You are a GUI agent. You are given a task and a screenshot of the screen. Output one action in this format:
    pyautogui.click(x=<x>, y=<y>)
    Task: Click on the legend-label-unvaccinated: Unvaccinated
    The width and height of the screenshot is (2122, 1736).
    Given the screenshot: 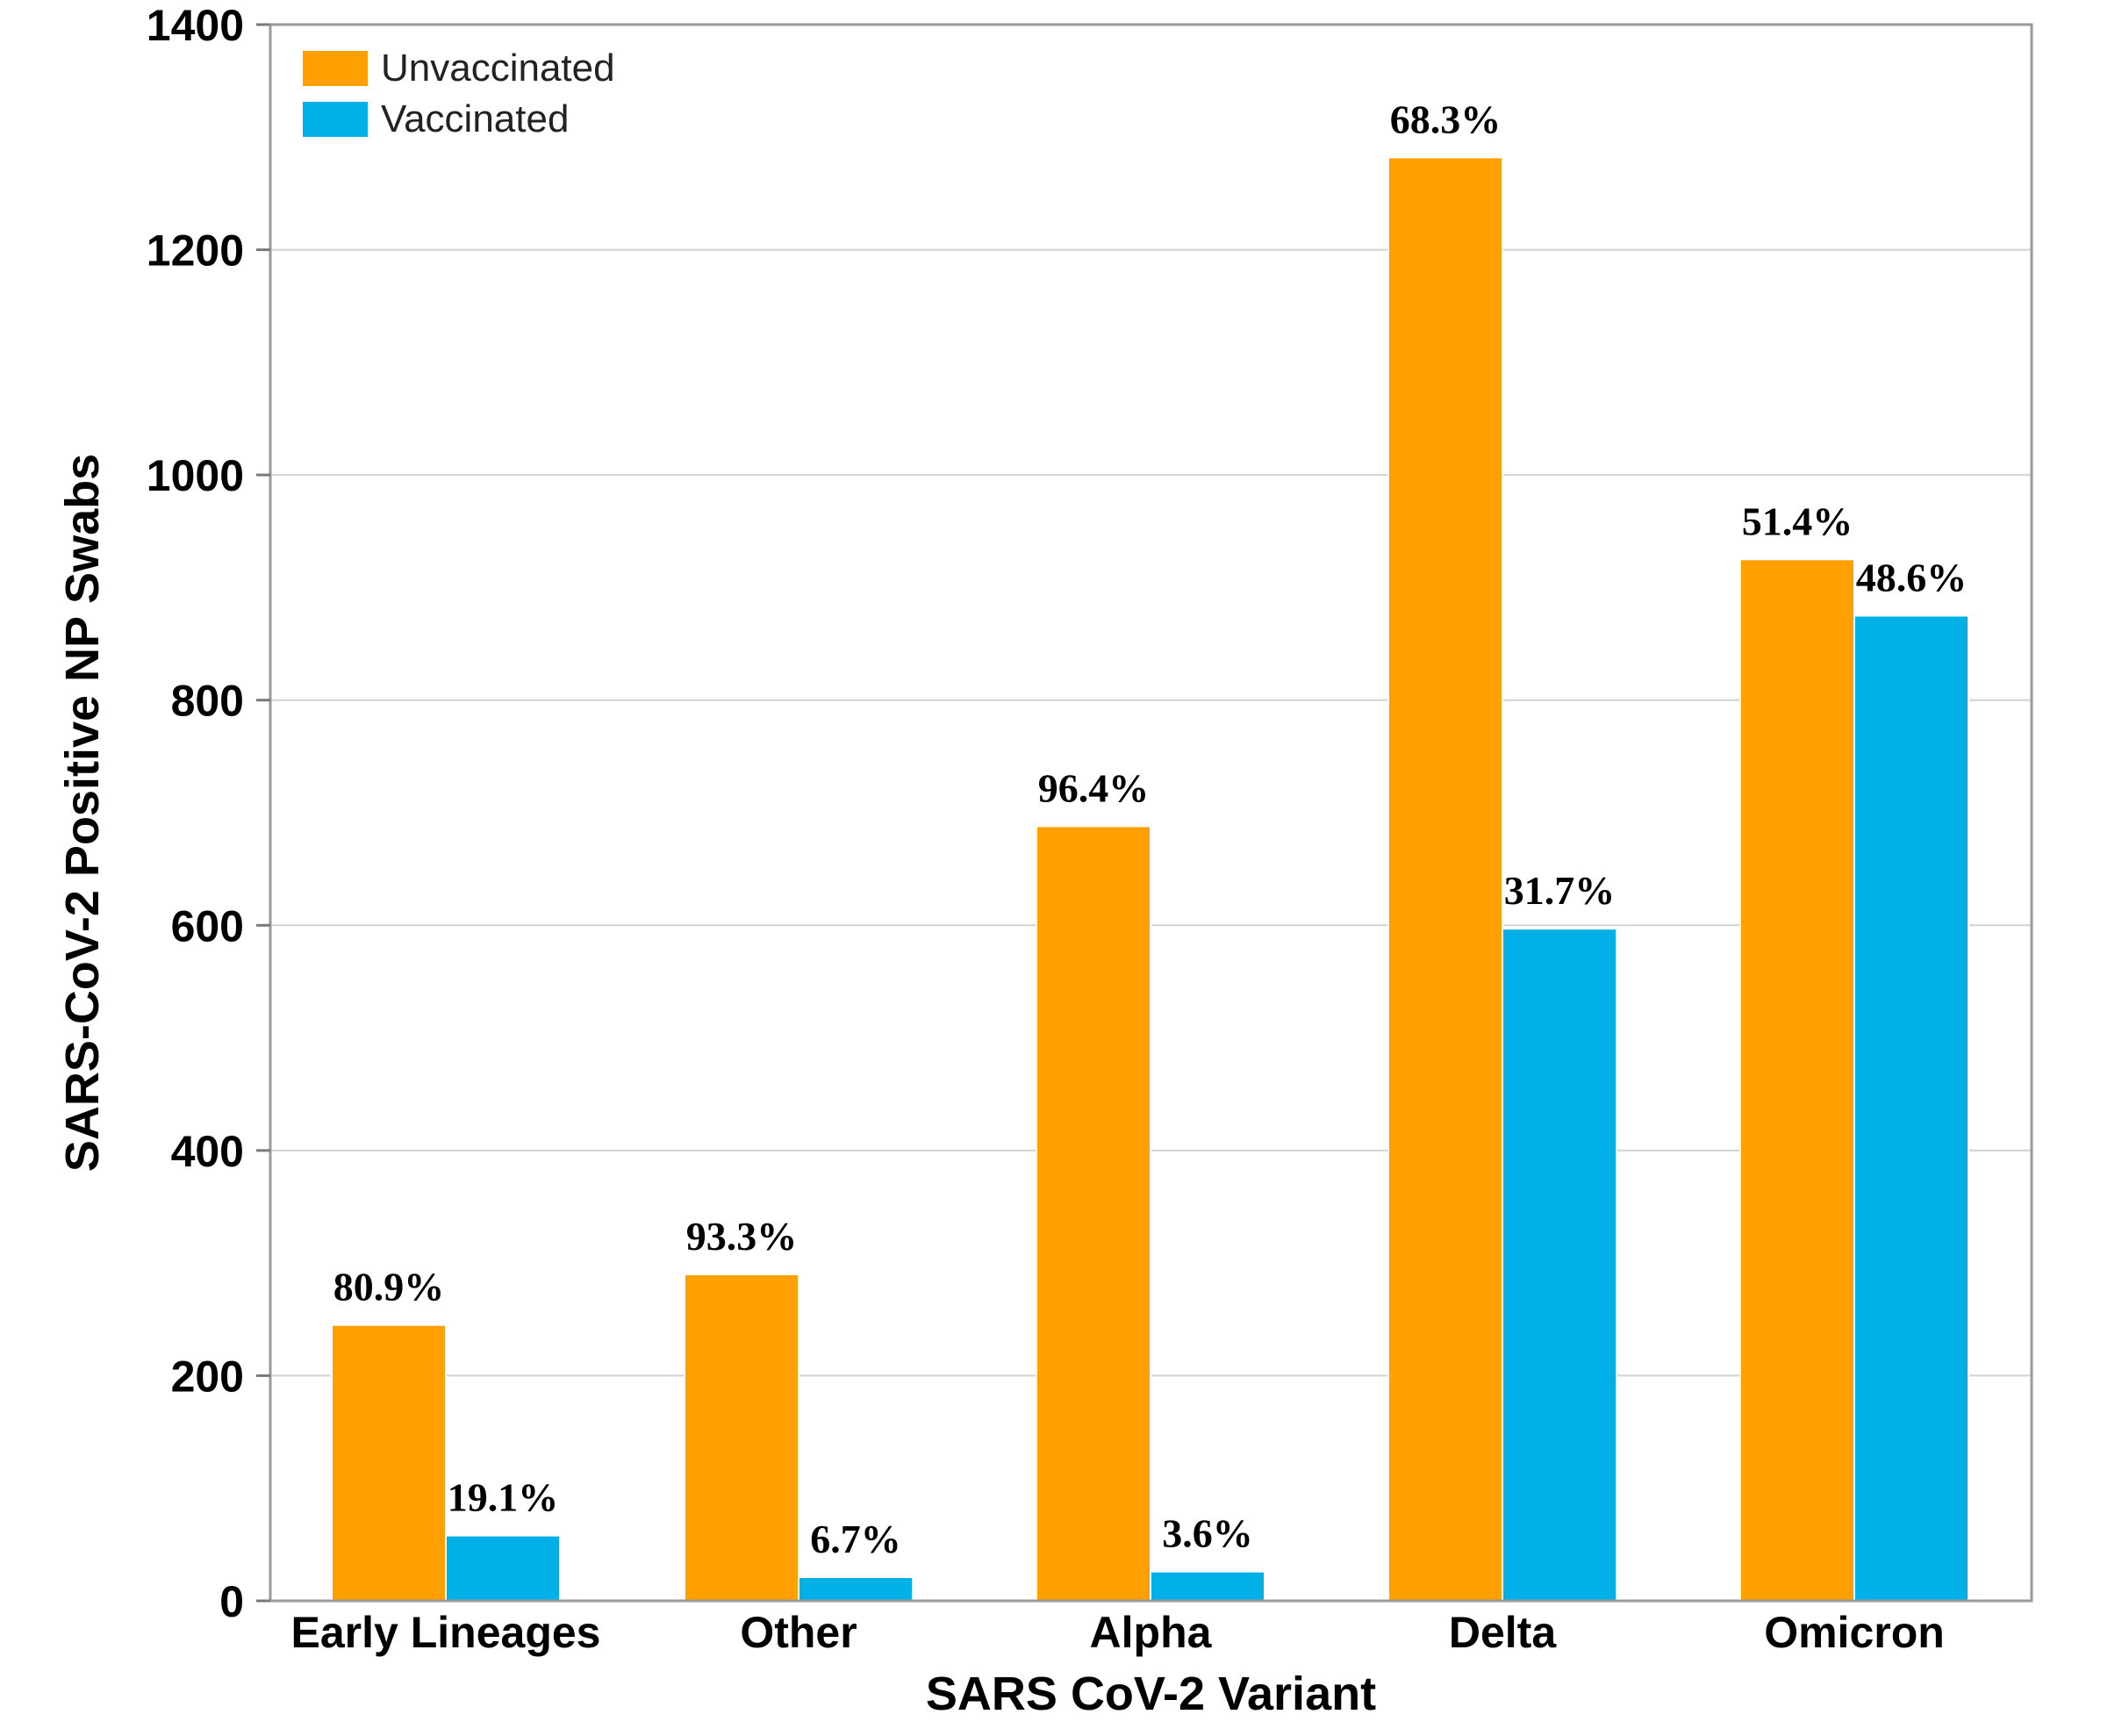 What is the action you would take?
    pyautogui.click(x=498, y=68)
    